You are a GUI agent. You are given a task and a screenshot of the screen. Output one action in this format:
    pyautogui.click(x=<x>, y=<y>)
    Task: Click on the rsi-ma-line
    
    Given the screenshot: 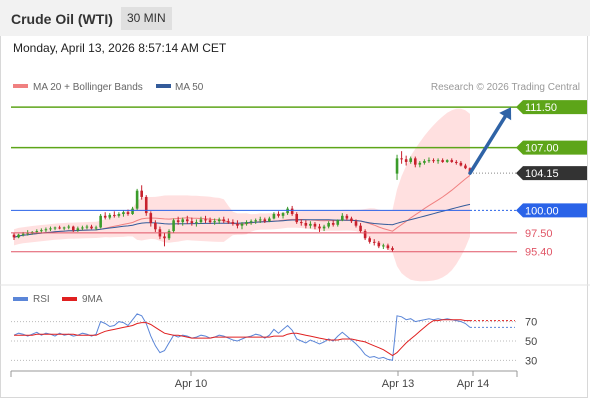 What is the action you would take?
    pyautogui.click(x=242, y=338)
    